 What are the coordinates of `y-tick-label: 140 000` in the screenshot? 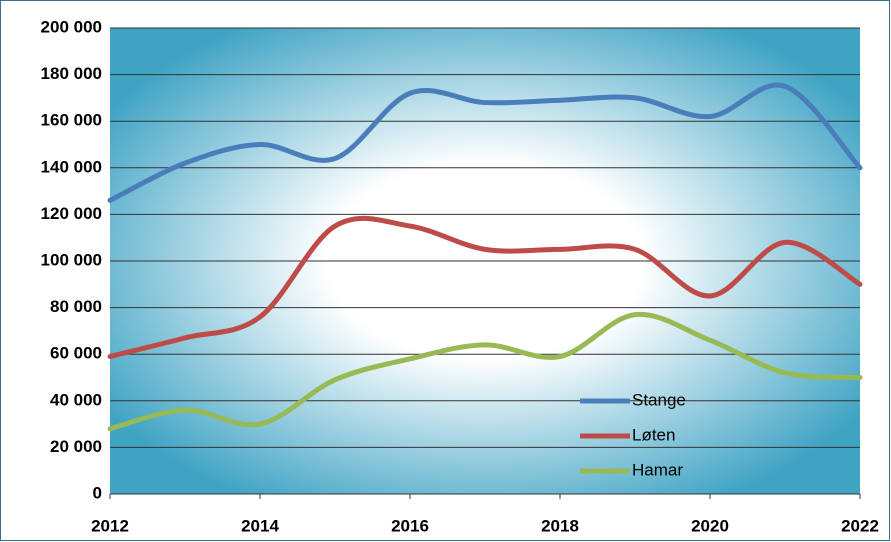 It's located at (71, 166).